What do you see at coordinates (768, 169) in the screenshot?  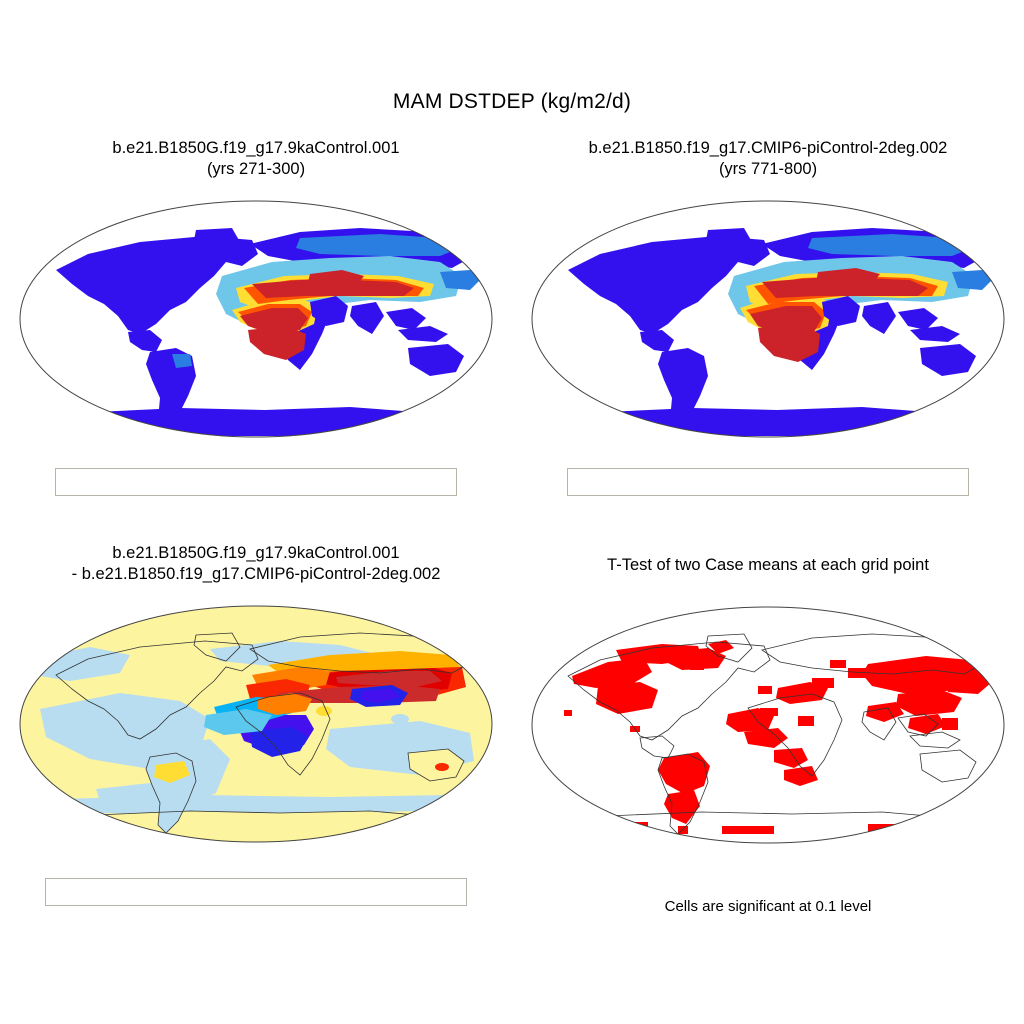 I see `panel-case2-title-line2: (yrs 771-800)` at bounding box center [768, 169].